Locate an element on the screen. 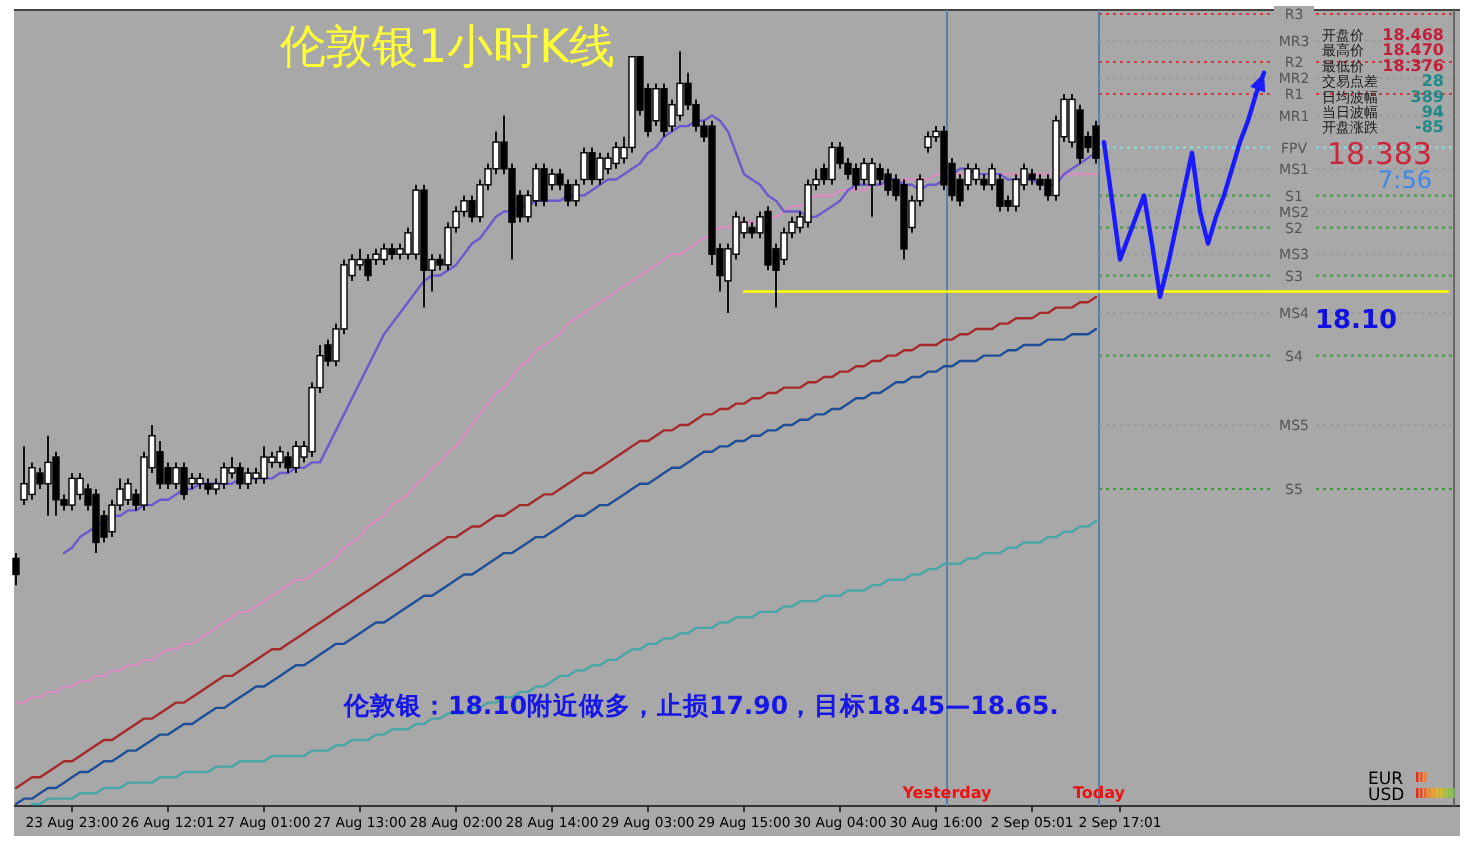 Image resolution: width=1476 pixels, height=852 pixels. text: 18.468 is located at coordinates (1413, 35).